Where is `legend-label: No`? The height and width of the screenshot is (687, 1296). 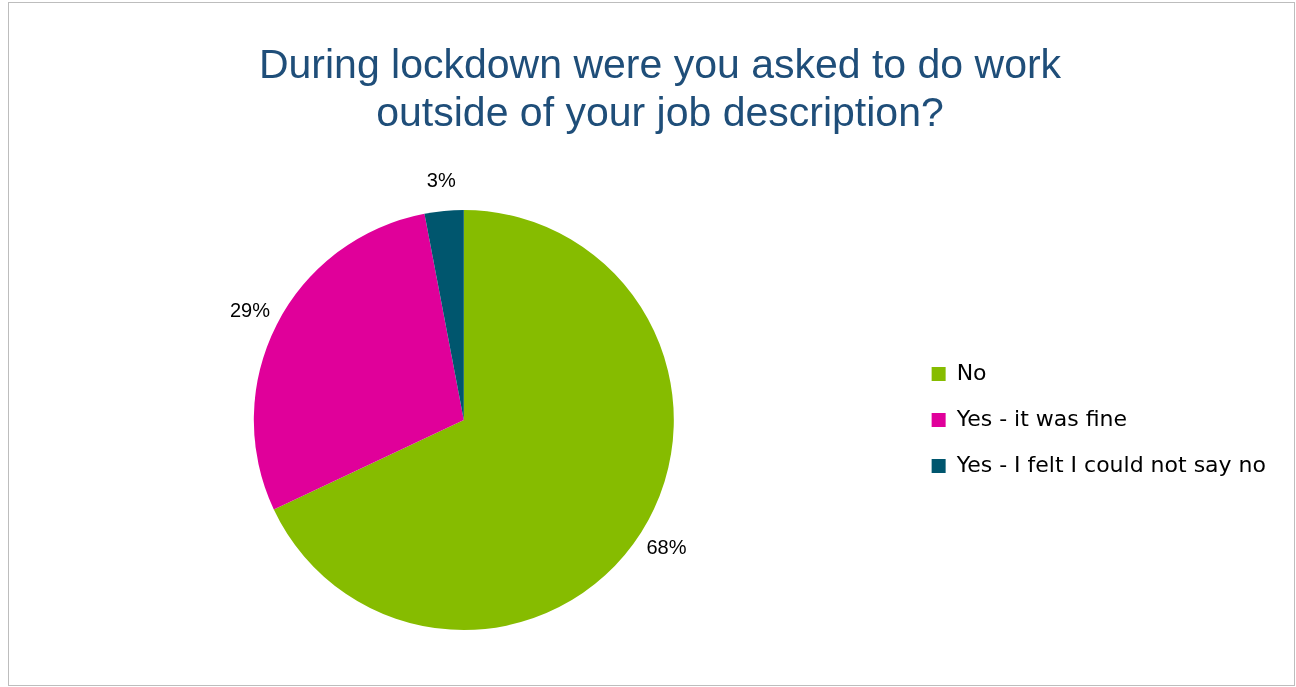 legend-label: No is located at coordinates (971, 372).